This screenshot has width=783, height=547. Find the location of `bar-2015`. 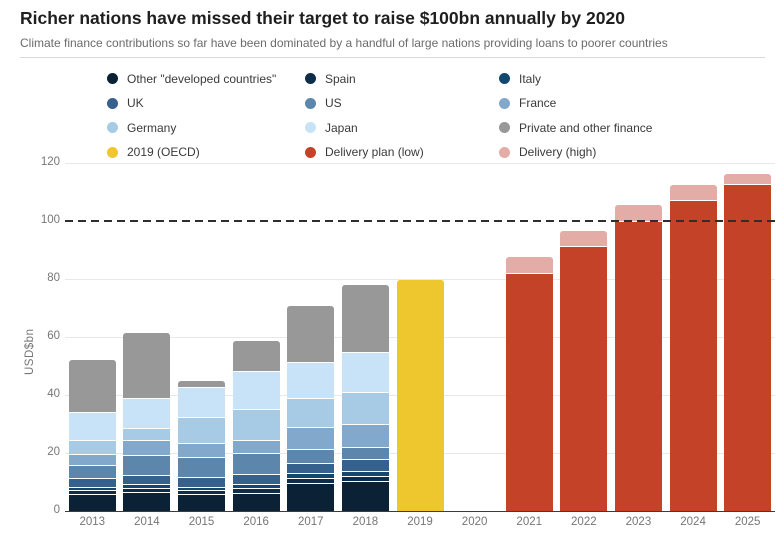

bar-2015 is located at coordinates (202, 273).